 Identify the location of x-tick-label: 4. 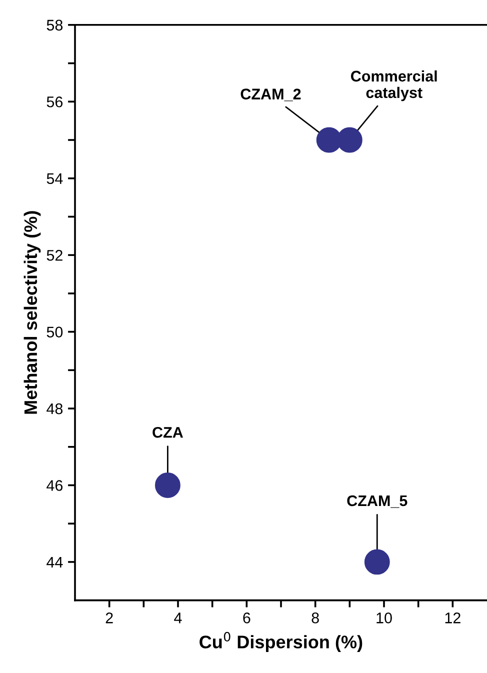
(178, 618).